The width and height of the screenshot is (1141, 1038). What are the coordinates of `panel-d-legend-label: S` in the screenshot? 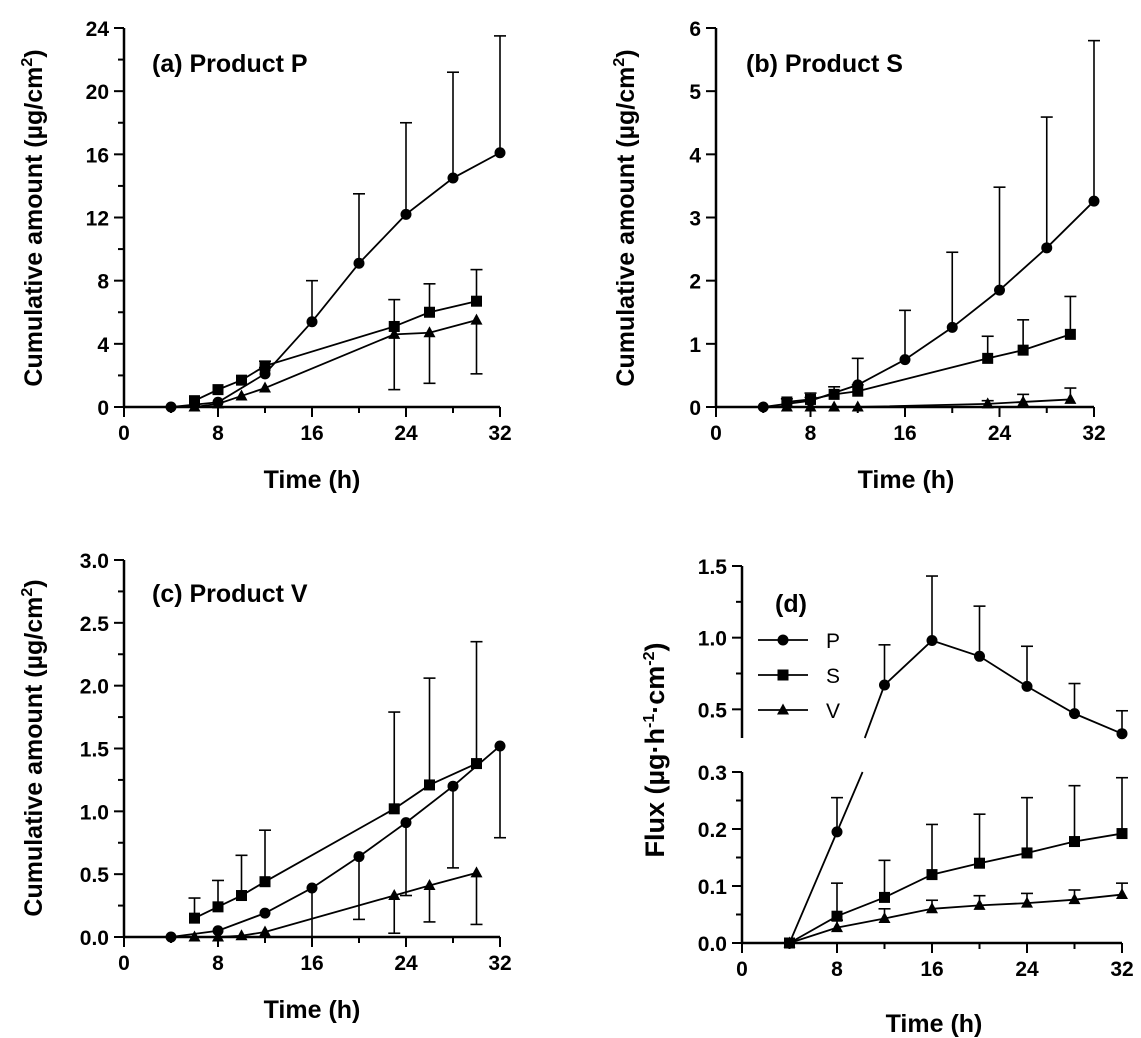 It's located at (833, 676).